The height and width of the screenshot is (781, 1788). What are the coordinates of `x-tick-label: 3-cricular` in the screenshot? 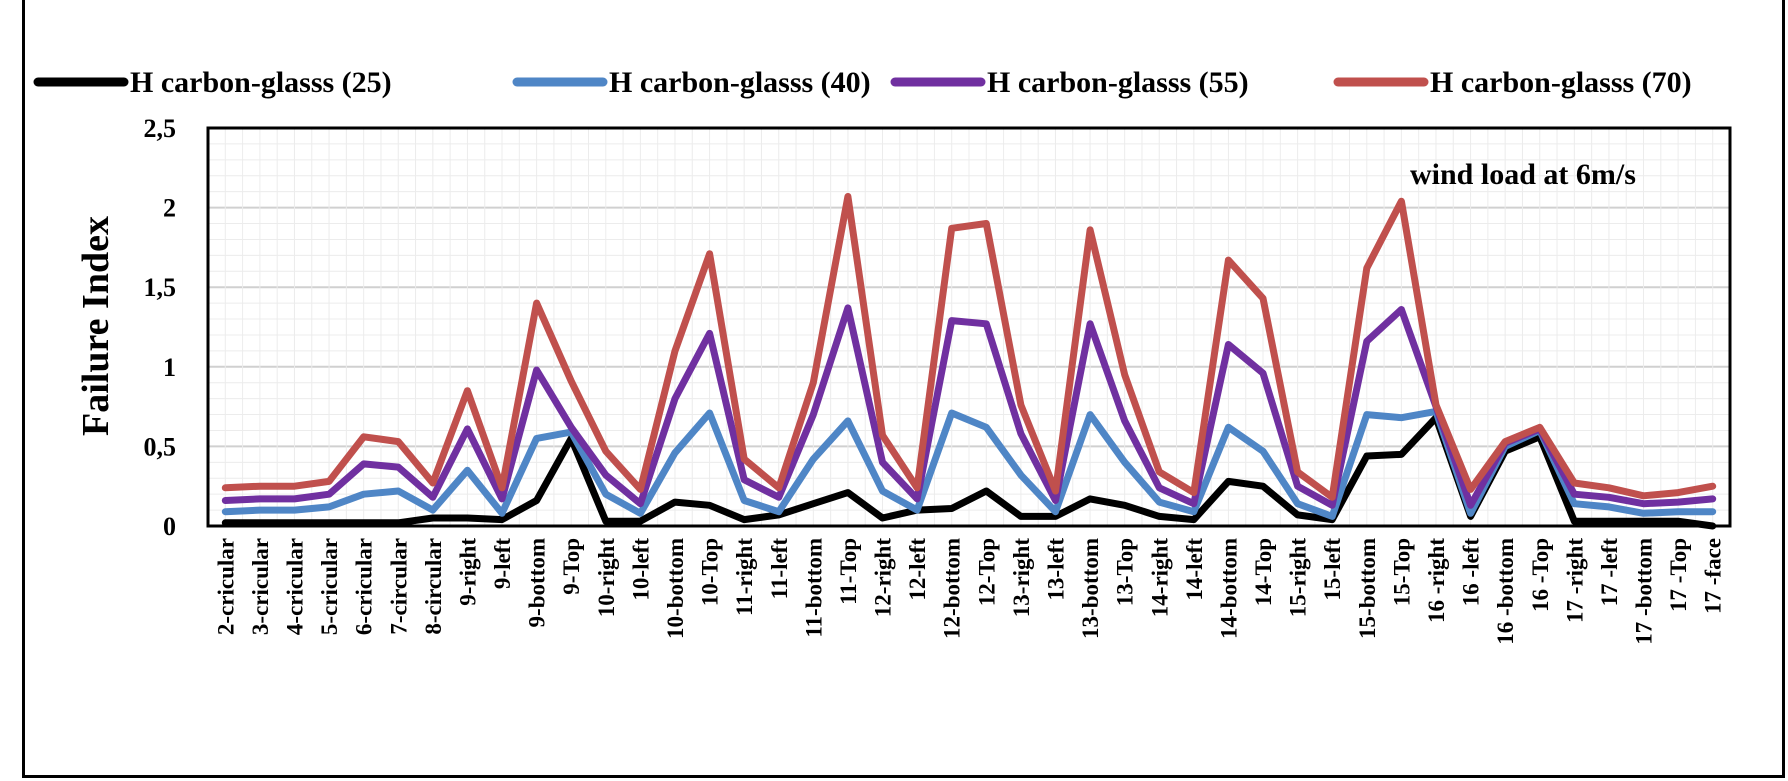 It's located at (260, 586).